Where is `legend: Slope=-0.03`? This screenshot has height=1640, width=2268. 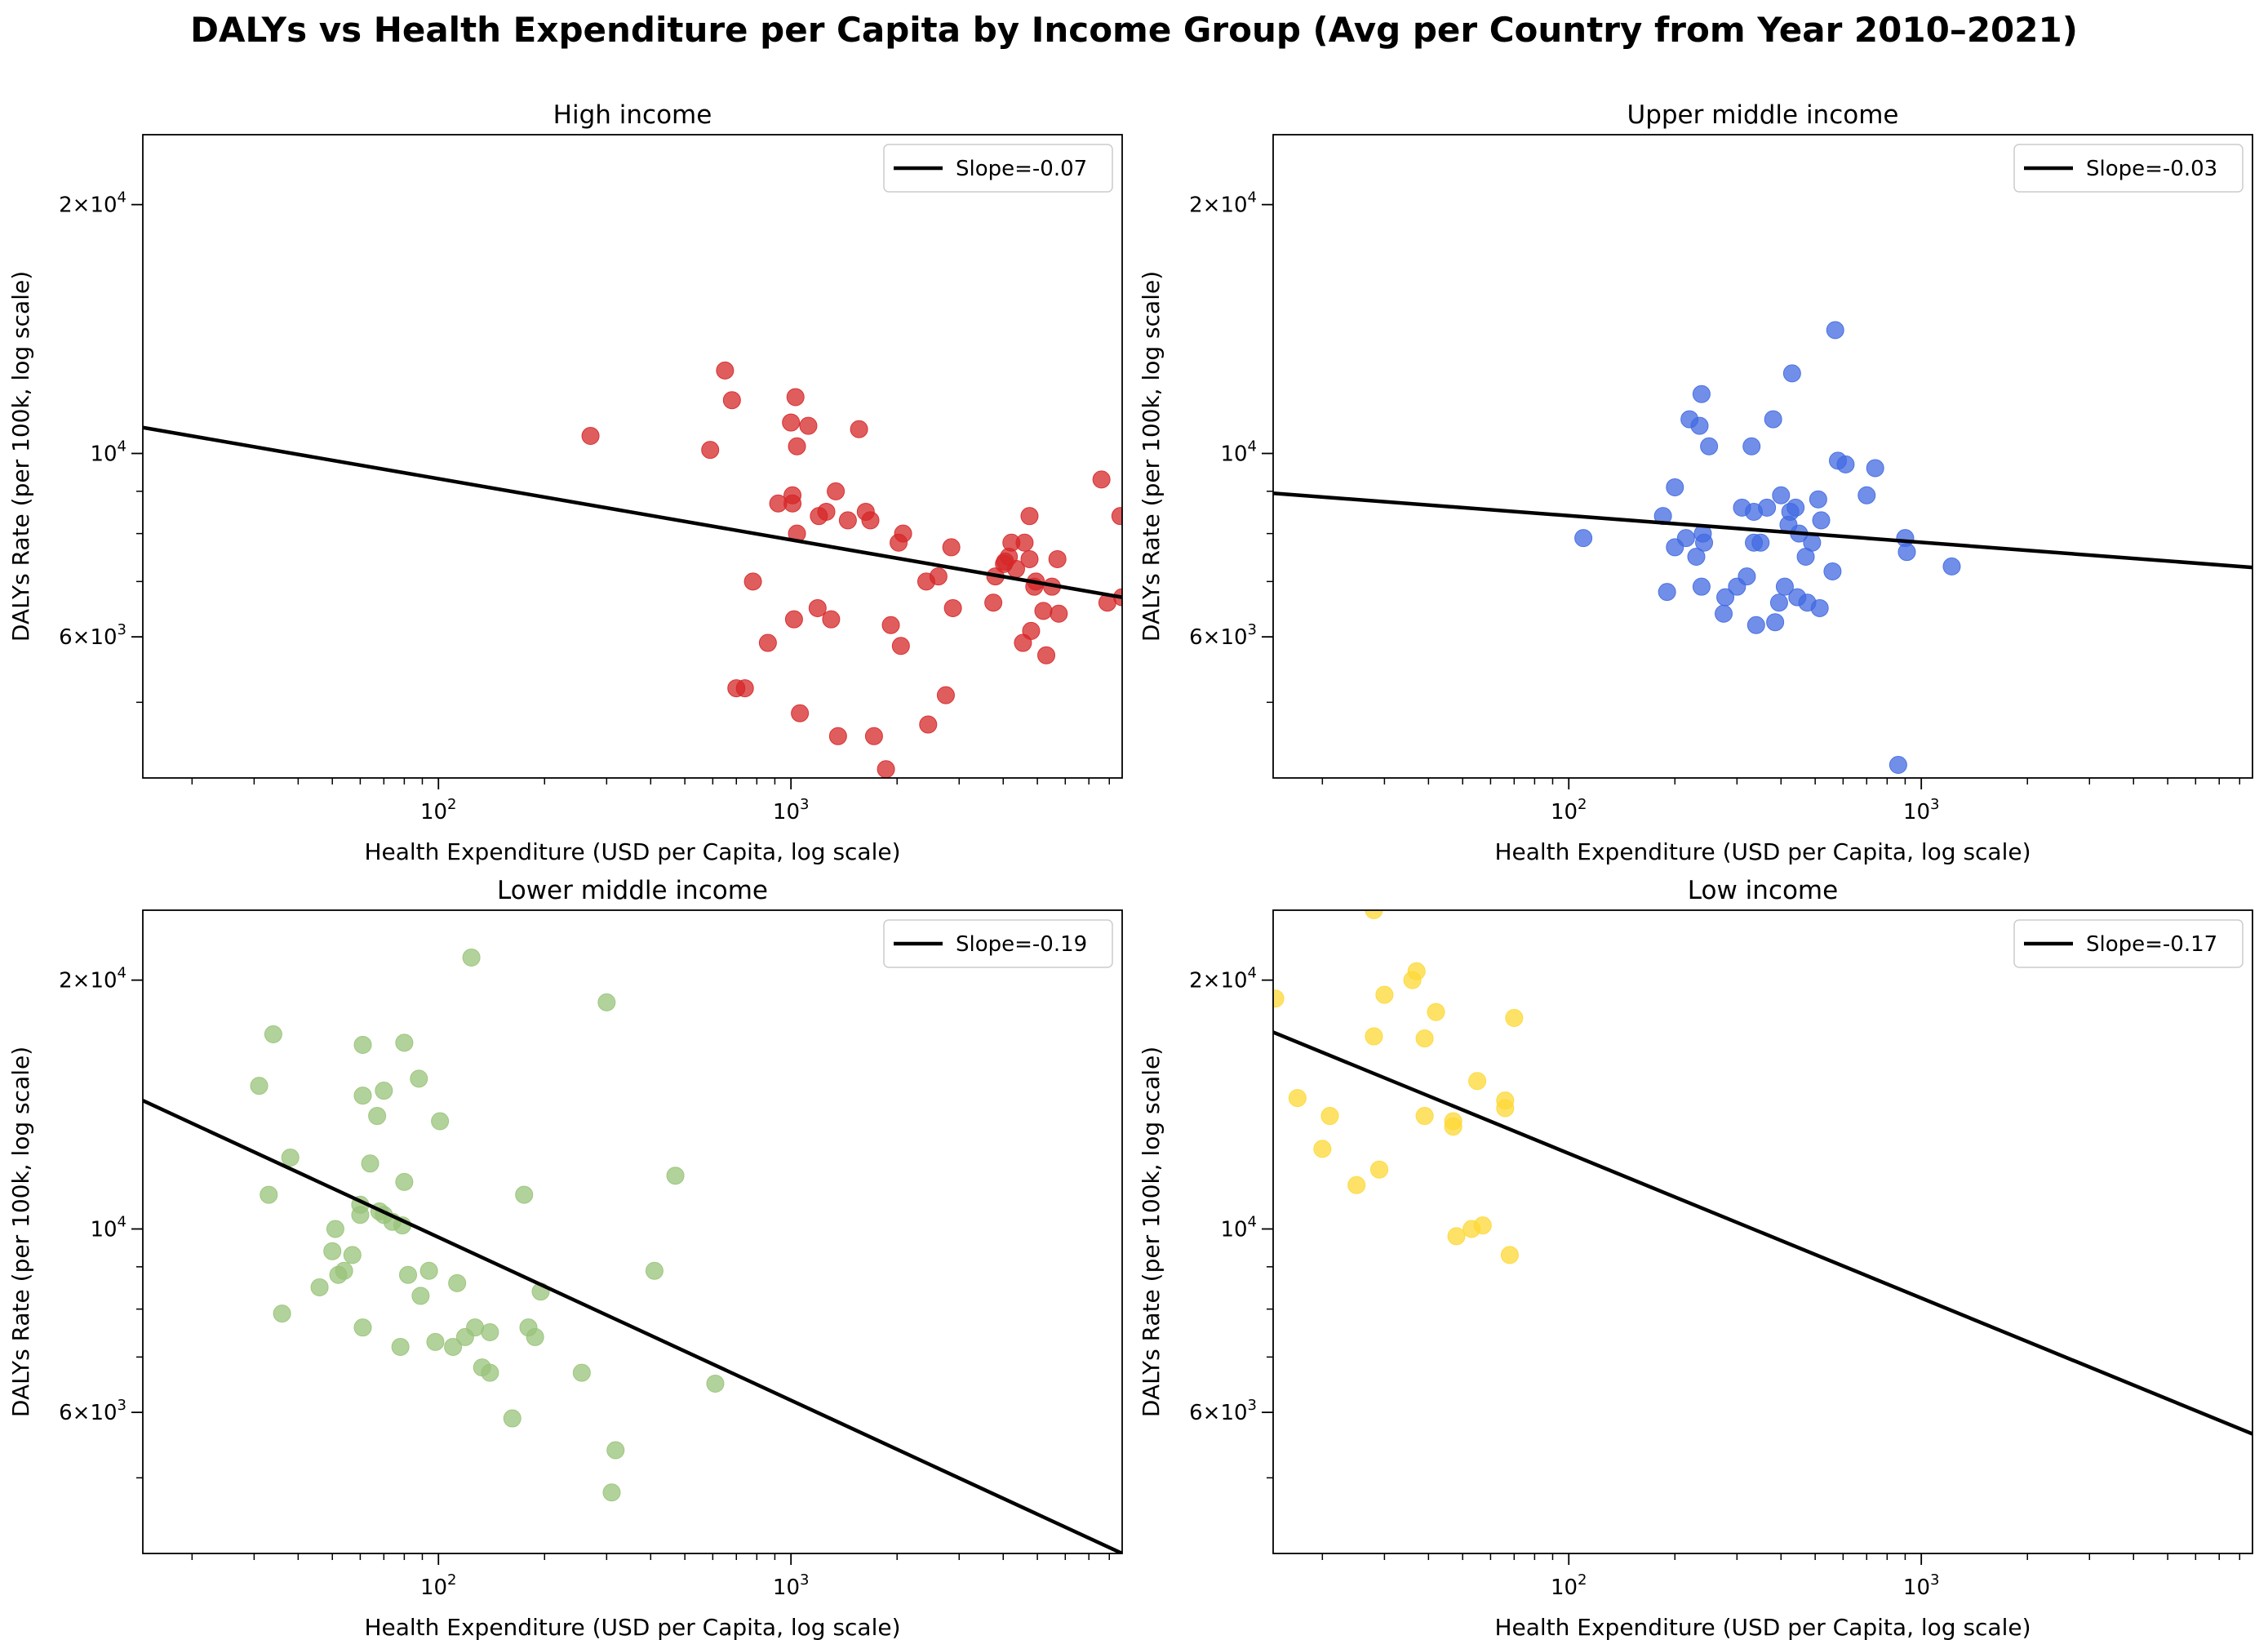
legend: Slope=-0.03 is located at coordinates (2128, 169).